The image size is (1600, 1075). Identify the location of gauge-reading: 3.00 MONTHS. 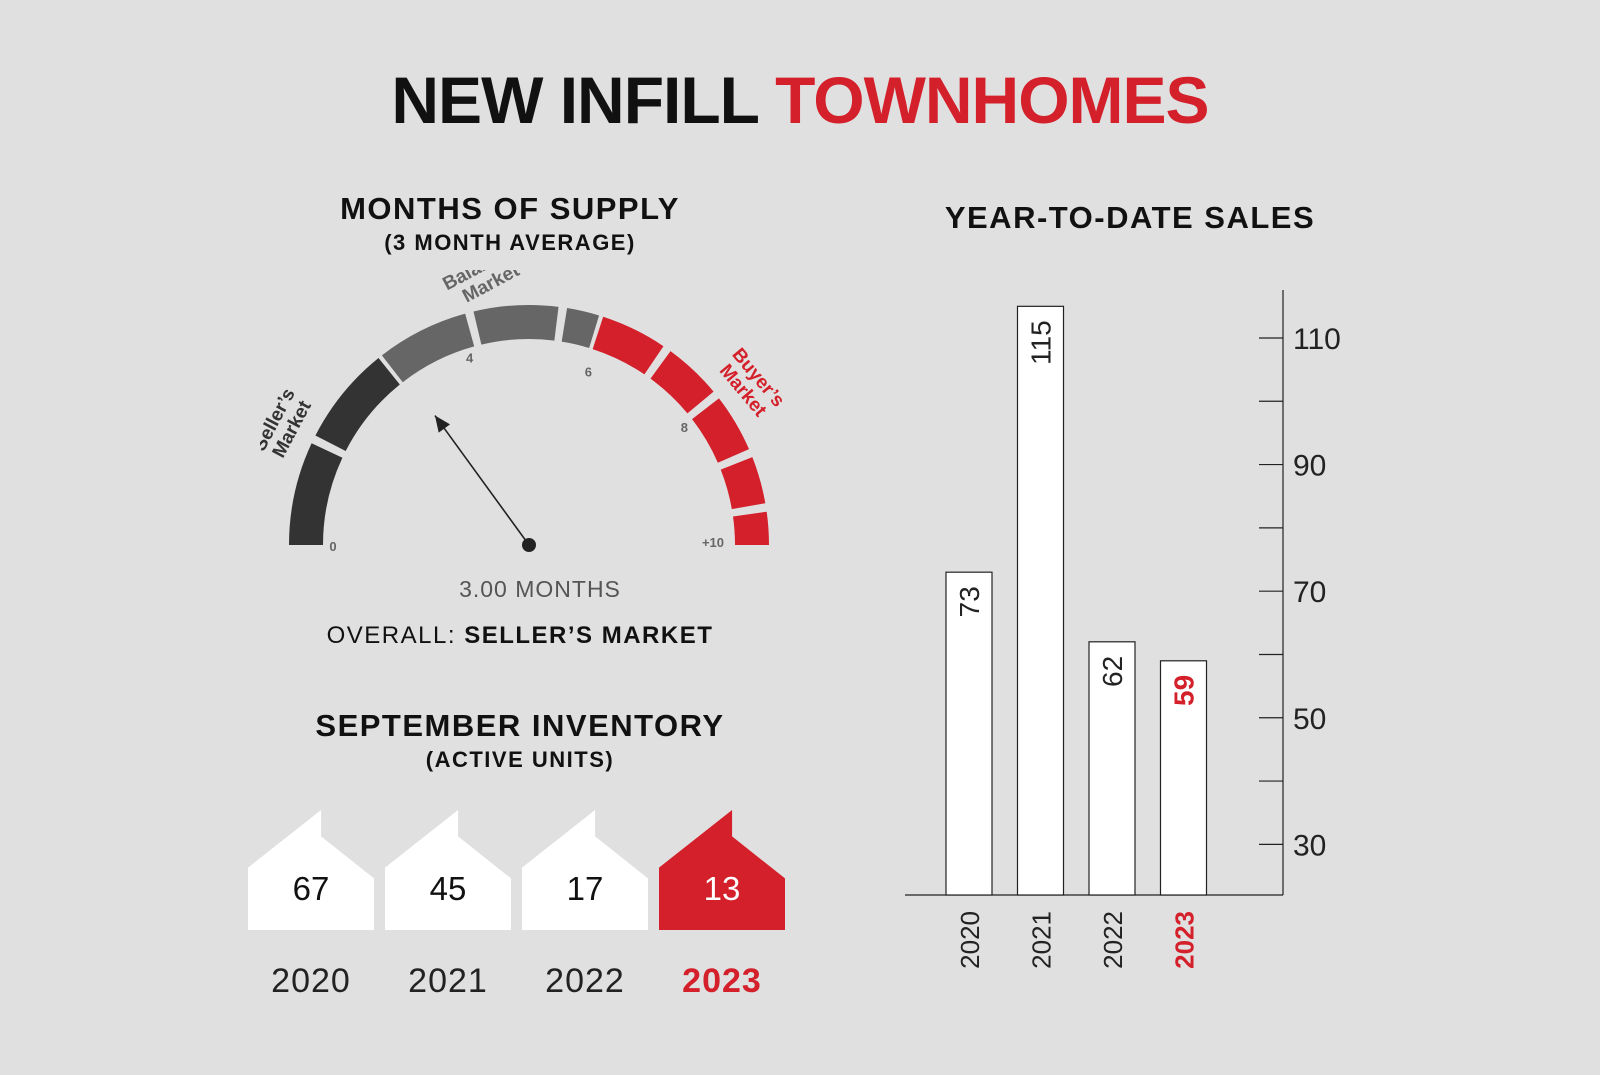
(540, 589).